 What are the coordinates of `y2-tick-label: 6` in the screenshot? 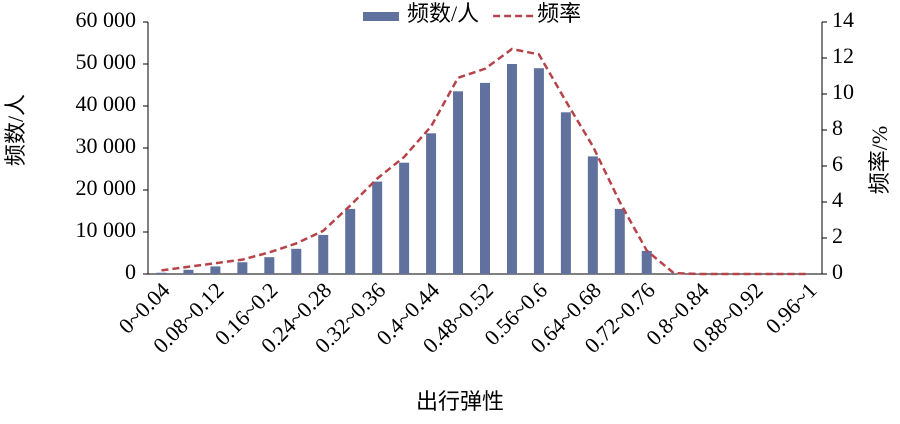 It's located at (837, 163).